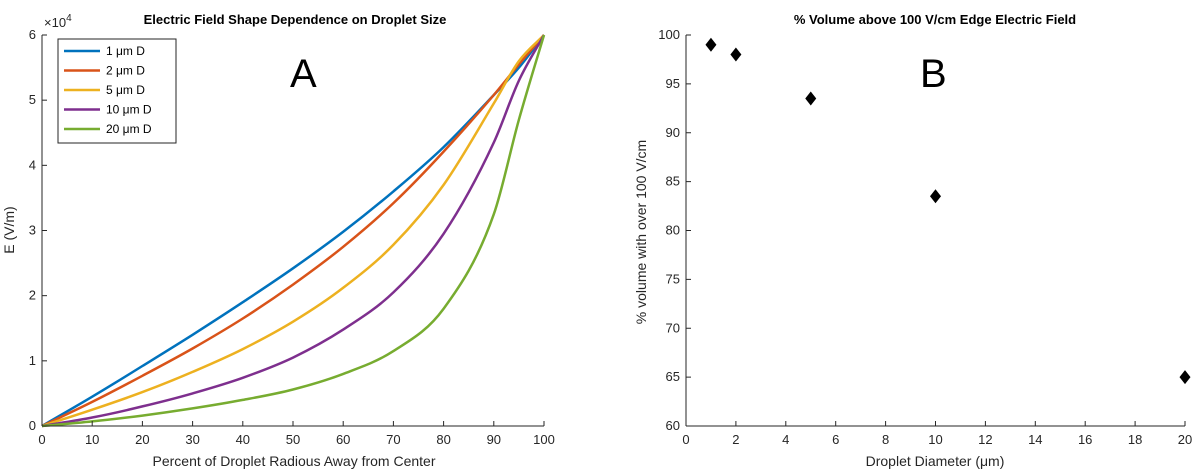 The image size is (1192, 471). I want to click on chart-a-legend-label: 20 μm D, so click(129, 129).